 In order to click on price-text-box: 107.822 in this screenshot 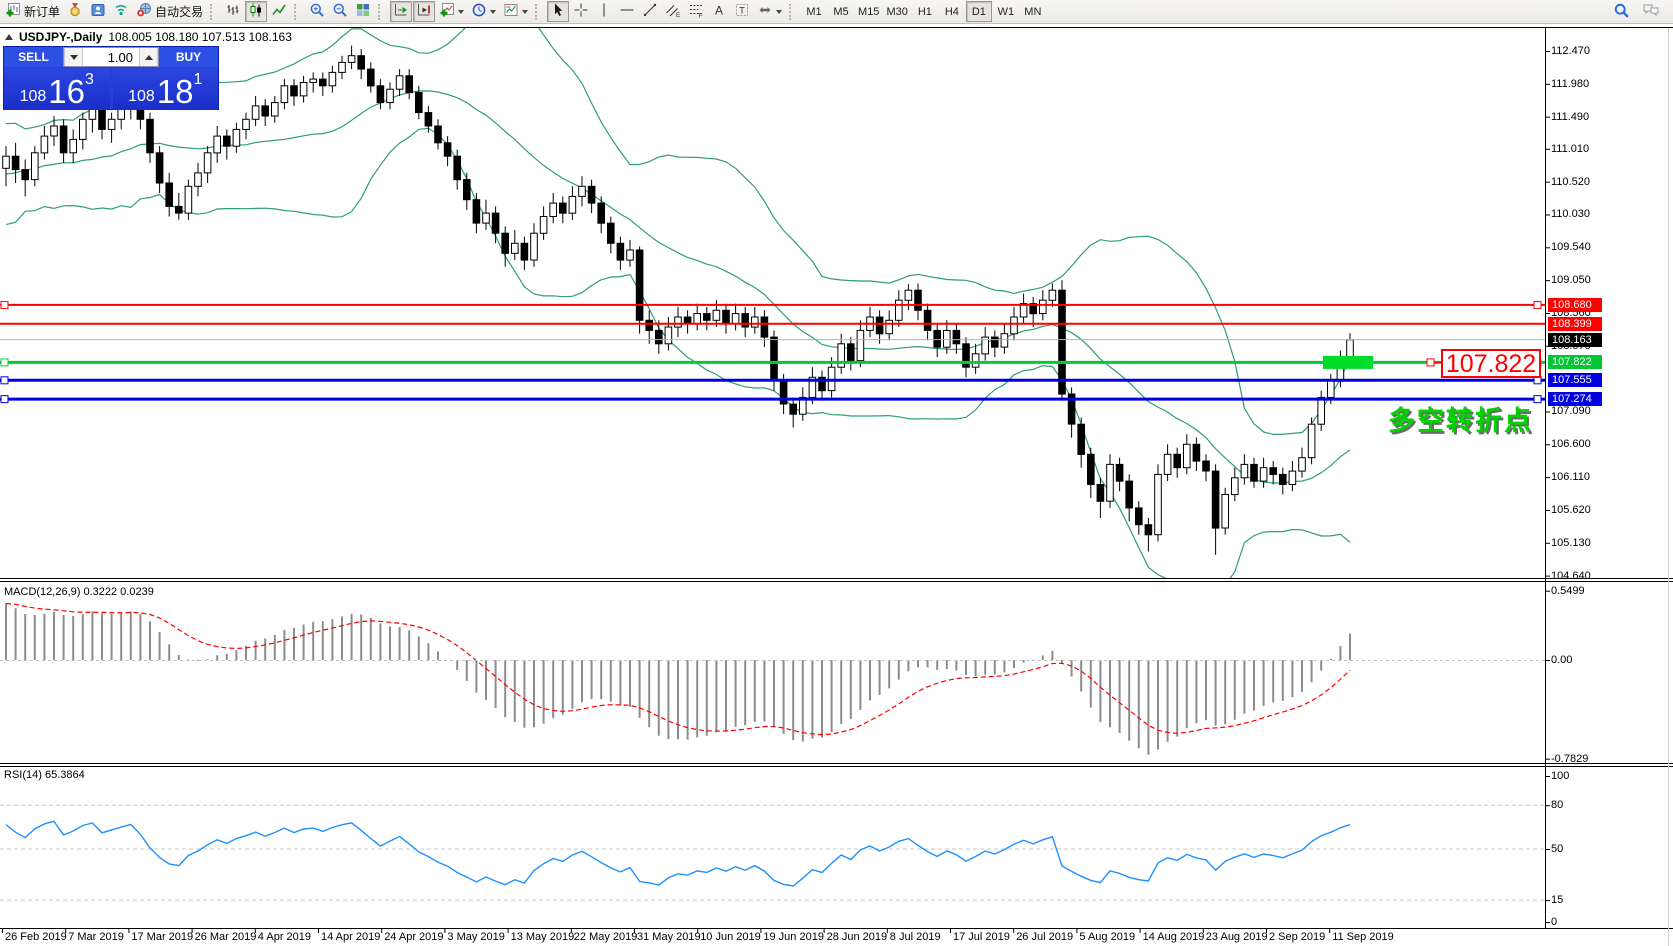, I will do `click(1491, 363)`.